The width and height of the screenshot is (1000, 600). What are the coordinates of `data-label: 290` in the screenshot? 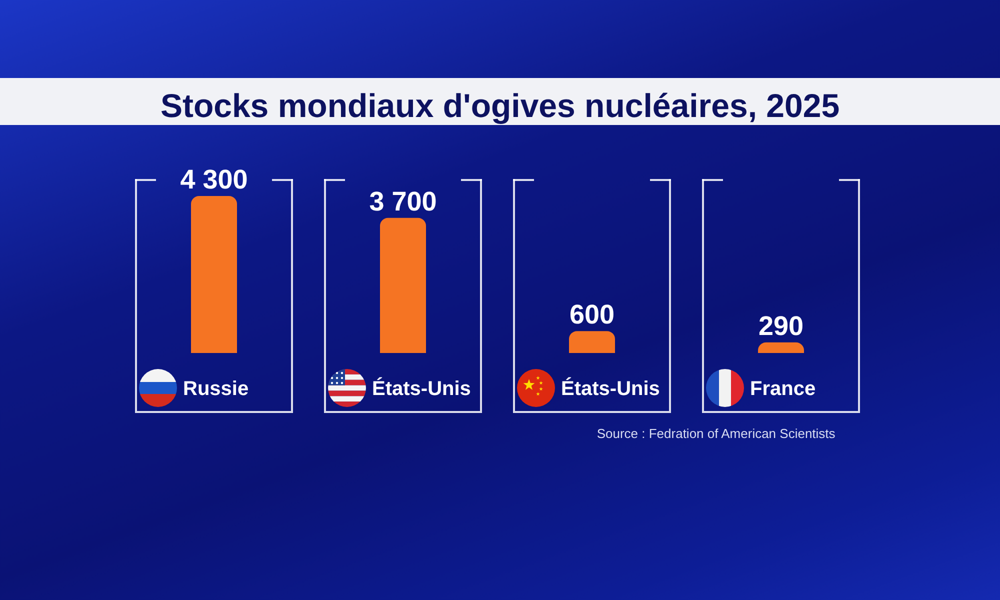 It's located at (781, 325).